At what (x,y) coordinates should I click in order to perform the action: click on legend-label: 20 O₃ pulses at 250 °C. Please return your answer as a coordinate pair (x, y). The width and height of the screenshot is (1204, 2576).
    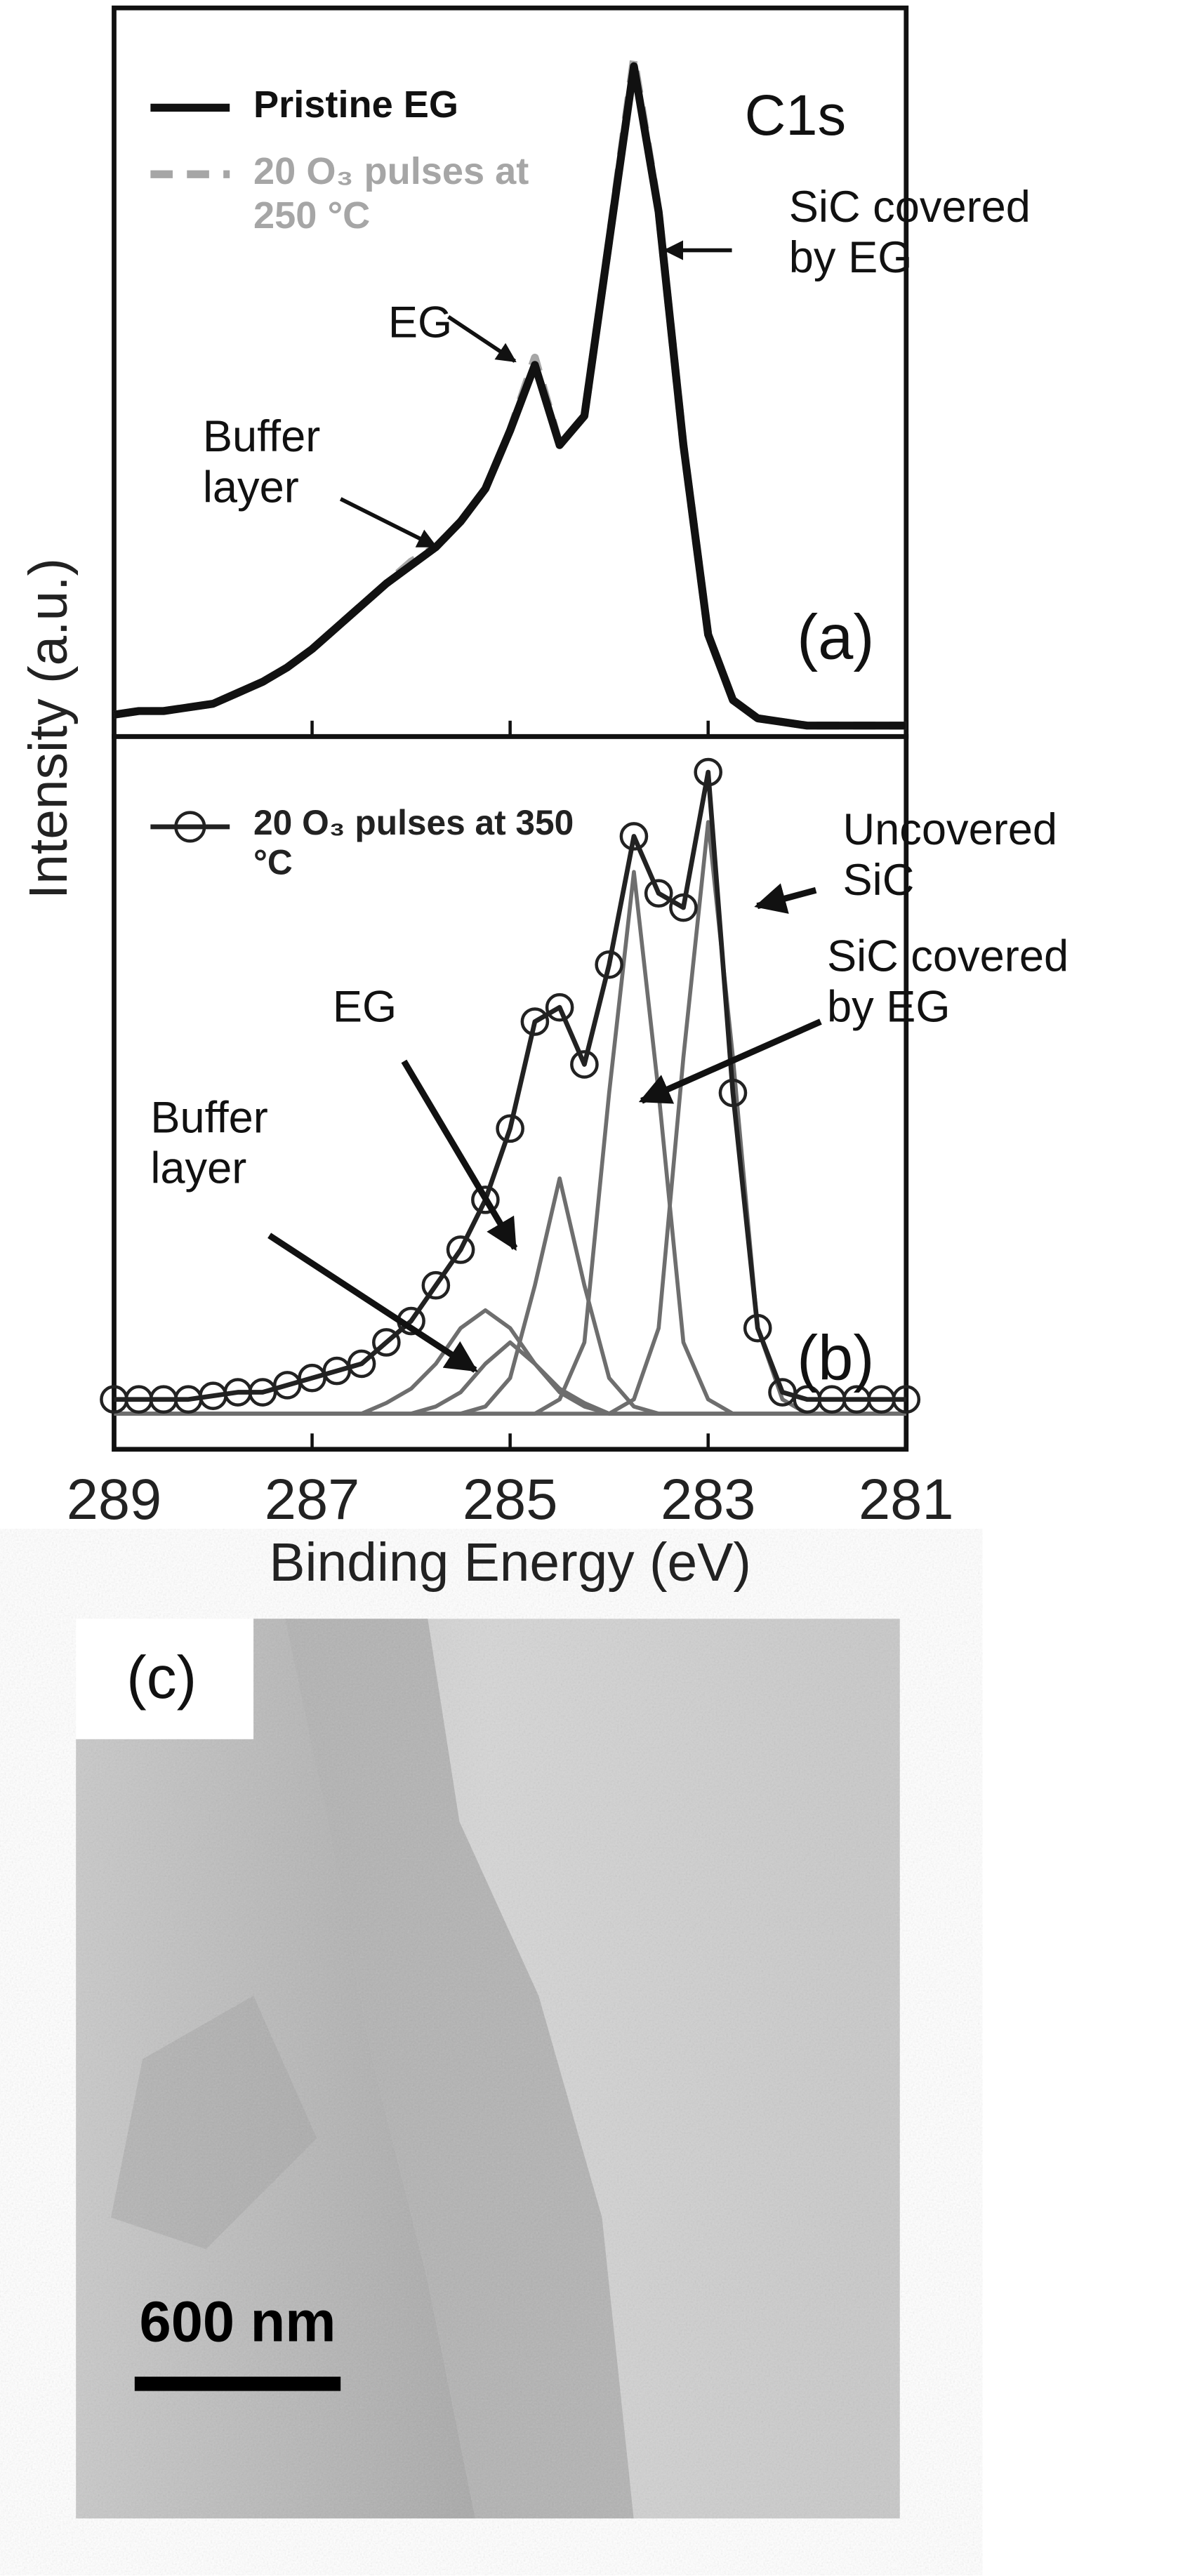
    Looking at the image, I should click on (391, 194).